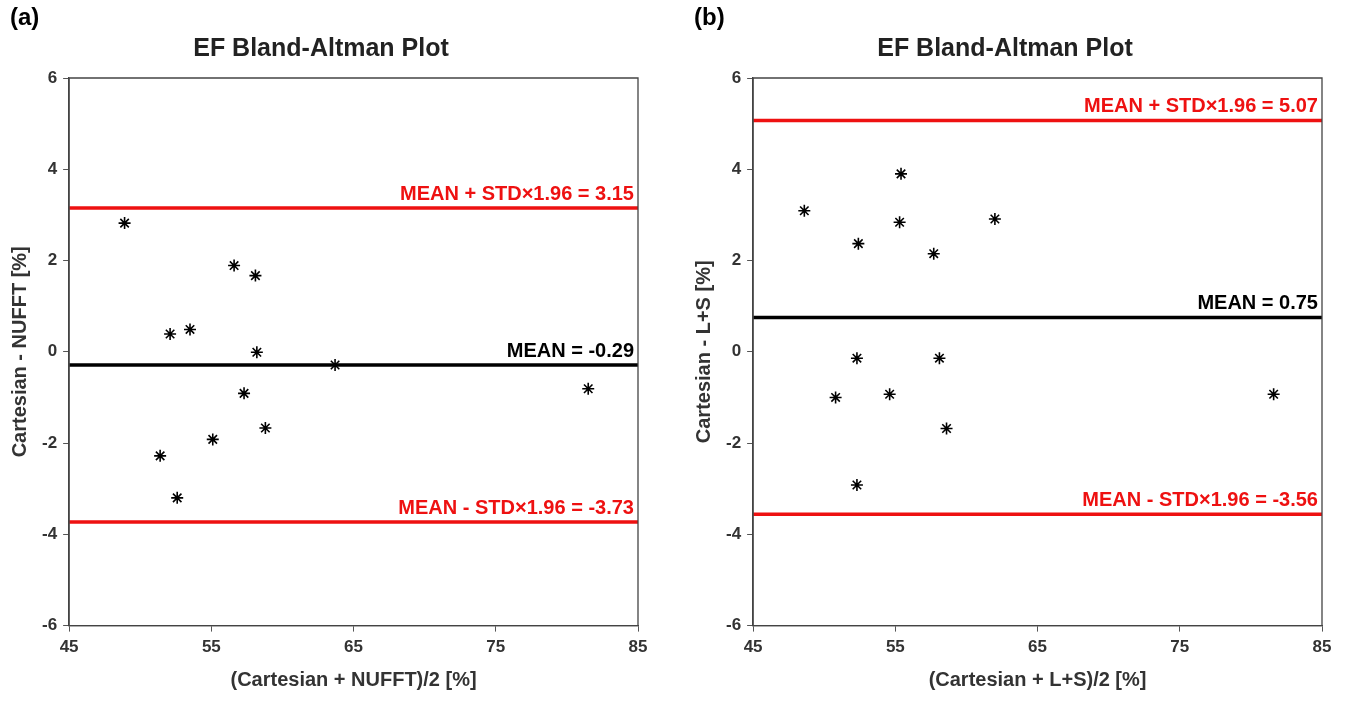 Image resolution: width=1368 pixels, height=702 pixels. Describe the element at coordinates (570, 349) in the screenshot. I see `ref-line-label: MEAN = -0.29` at that location.